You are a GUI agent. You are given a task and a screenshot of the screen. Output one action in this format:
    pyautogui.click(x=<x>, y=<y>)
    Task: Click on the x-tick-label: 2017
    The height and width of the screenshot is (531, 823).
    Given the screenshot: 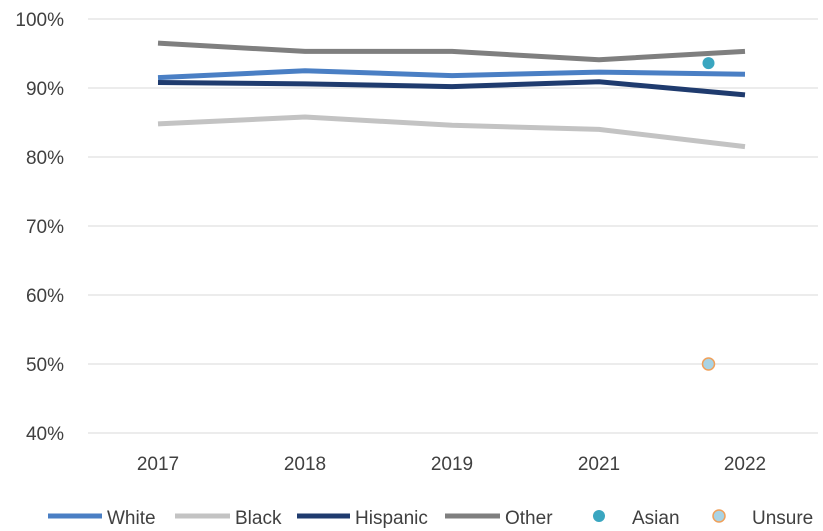 What is the action you would take?
    pyautogui.click(x=158, y=464)
    